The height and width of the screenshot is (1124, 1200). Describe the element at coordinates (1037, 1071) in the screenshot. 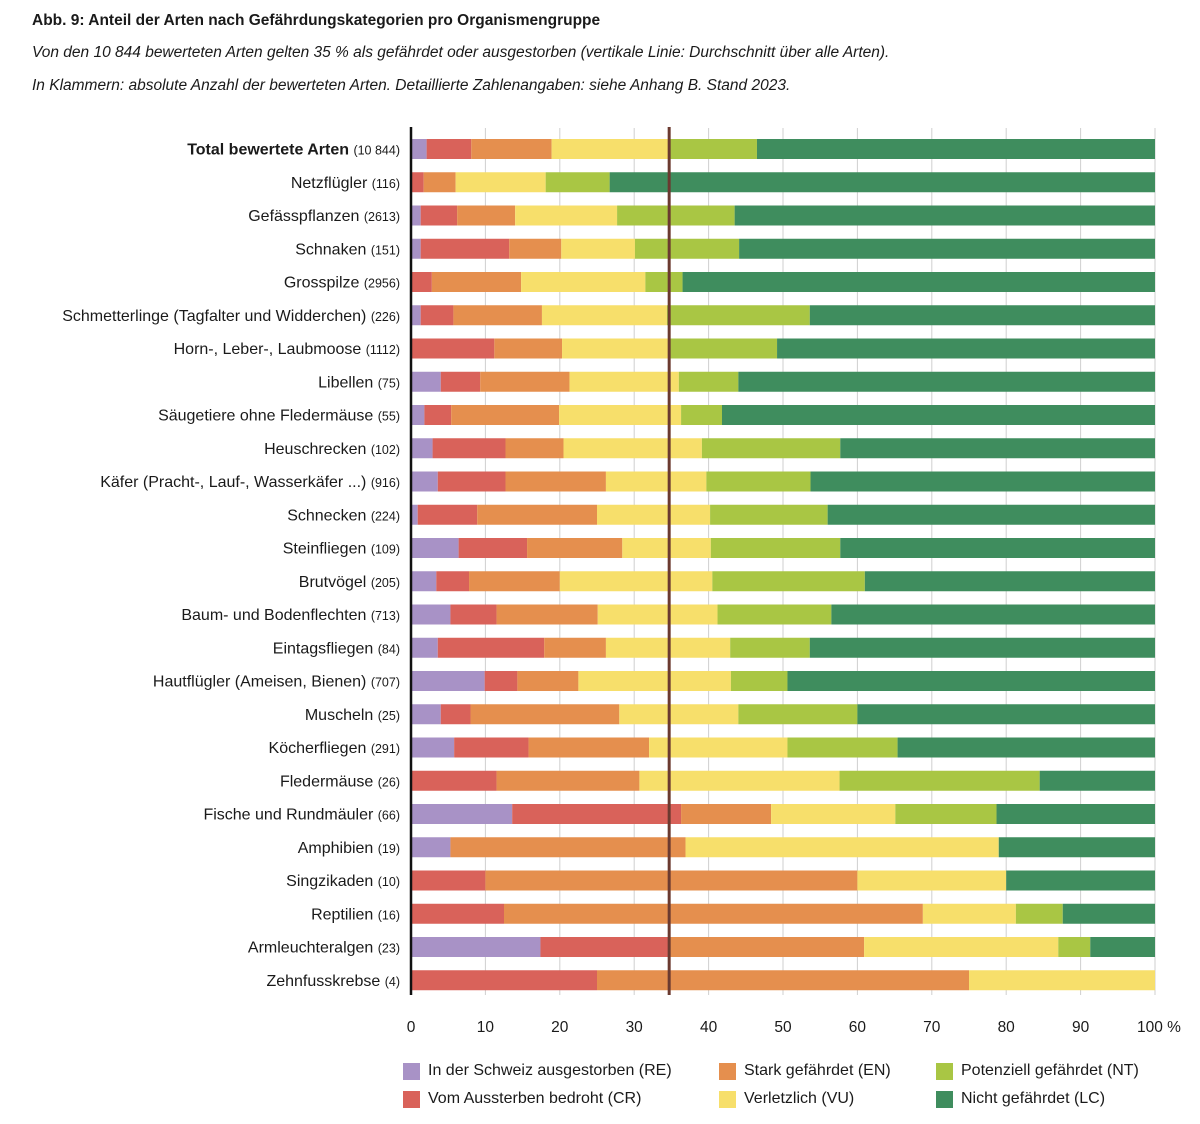

I see `legend-item-nt: Potenziell gefährdet (NT)` at that location.